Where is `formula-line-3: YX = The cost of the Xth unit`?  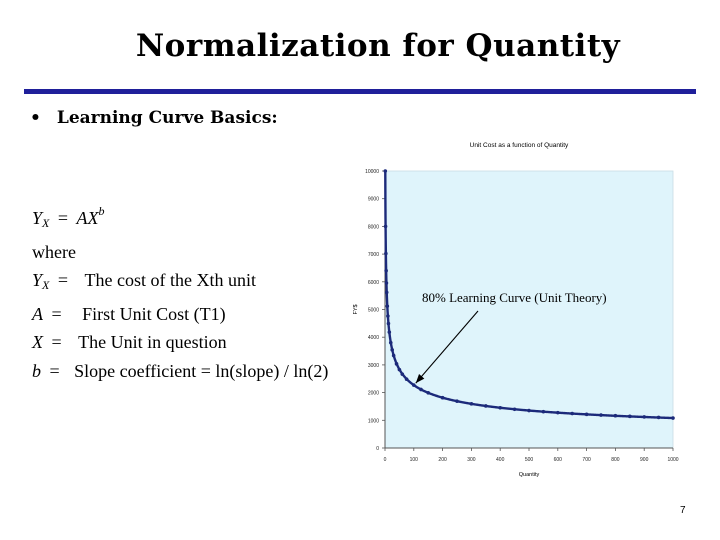 formula-line-3: YX = The cost of the Xth unit is located at coordinates (180, 283).